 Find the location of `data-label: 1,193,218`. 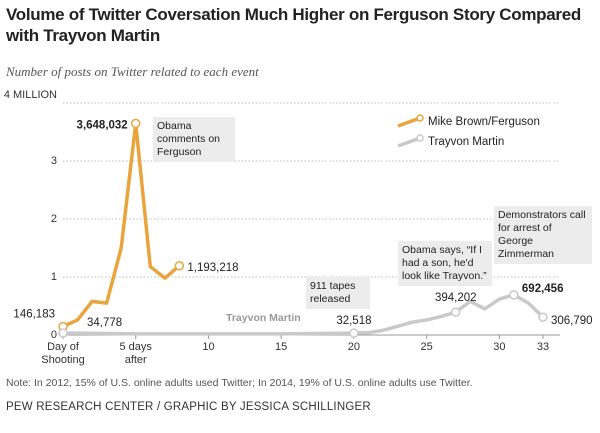

data-label: 1,193,218 is located at coordinates (212, 268).